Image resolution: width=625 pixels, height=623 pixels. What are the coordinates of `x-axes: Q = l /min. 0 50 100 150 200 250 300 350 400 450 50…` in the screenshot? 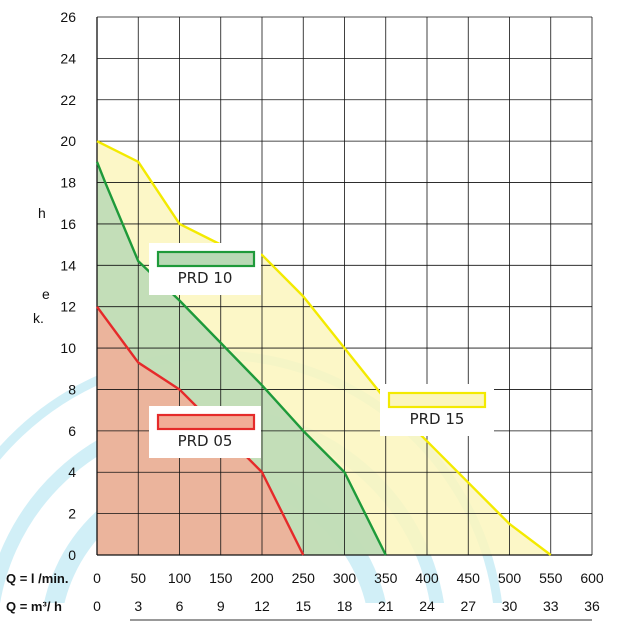 It's located at (305, 595).